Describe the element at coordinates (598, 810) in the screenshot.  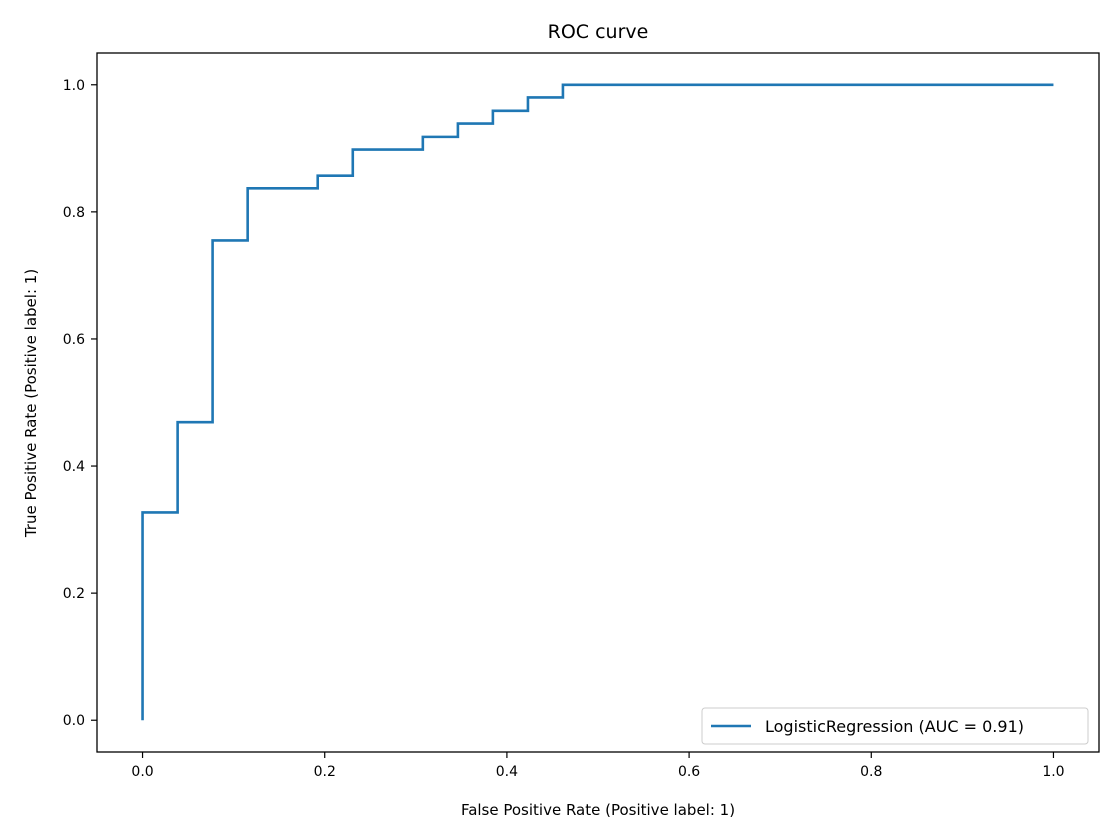
I see `x-axis-label: False Positive Rate (Positive label: 1)` at that location.